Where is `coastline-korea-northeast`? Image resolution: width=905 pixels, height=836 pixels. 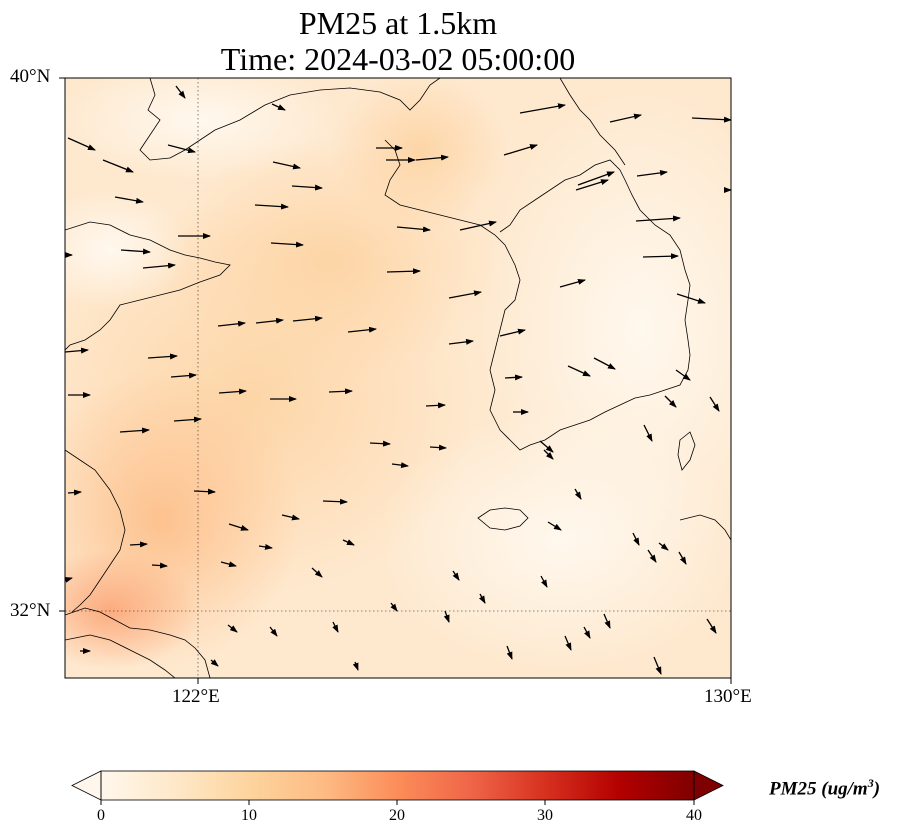 coastline-korea-northeast is located at coordinates (592, 122).